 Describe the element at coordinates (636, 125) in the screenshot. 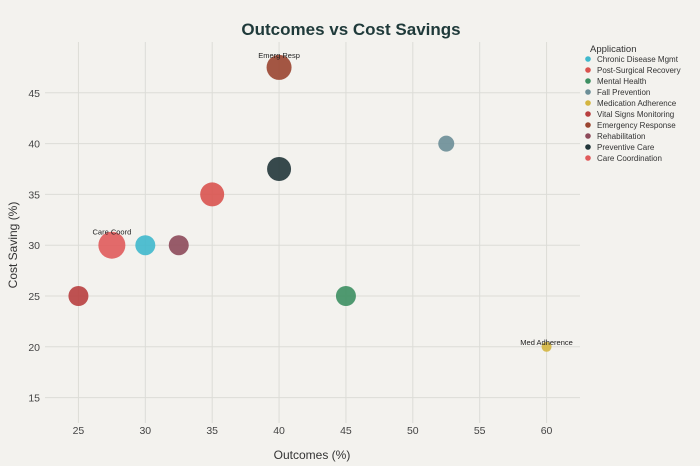

I see `legend-label: Emergency Response` at that location.